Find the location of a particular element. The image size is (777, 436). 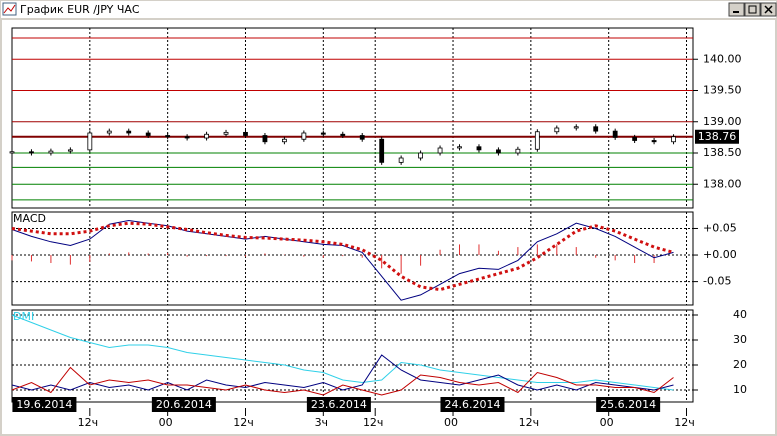

y-tick-label: +0.05 is located at coordinates (720, 227).